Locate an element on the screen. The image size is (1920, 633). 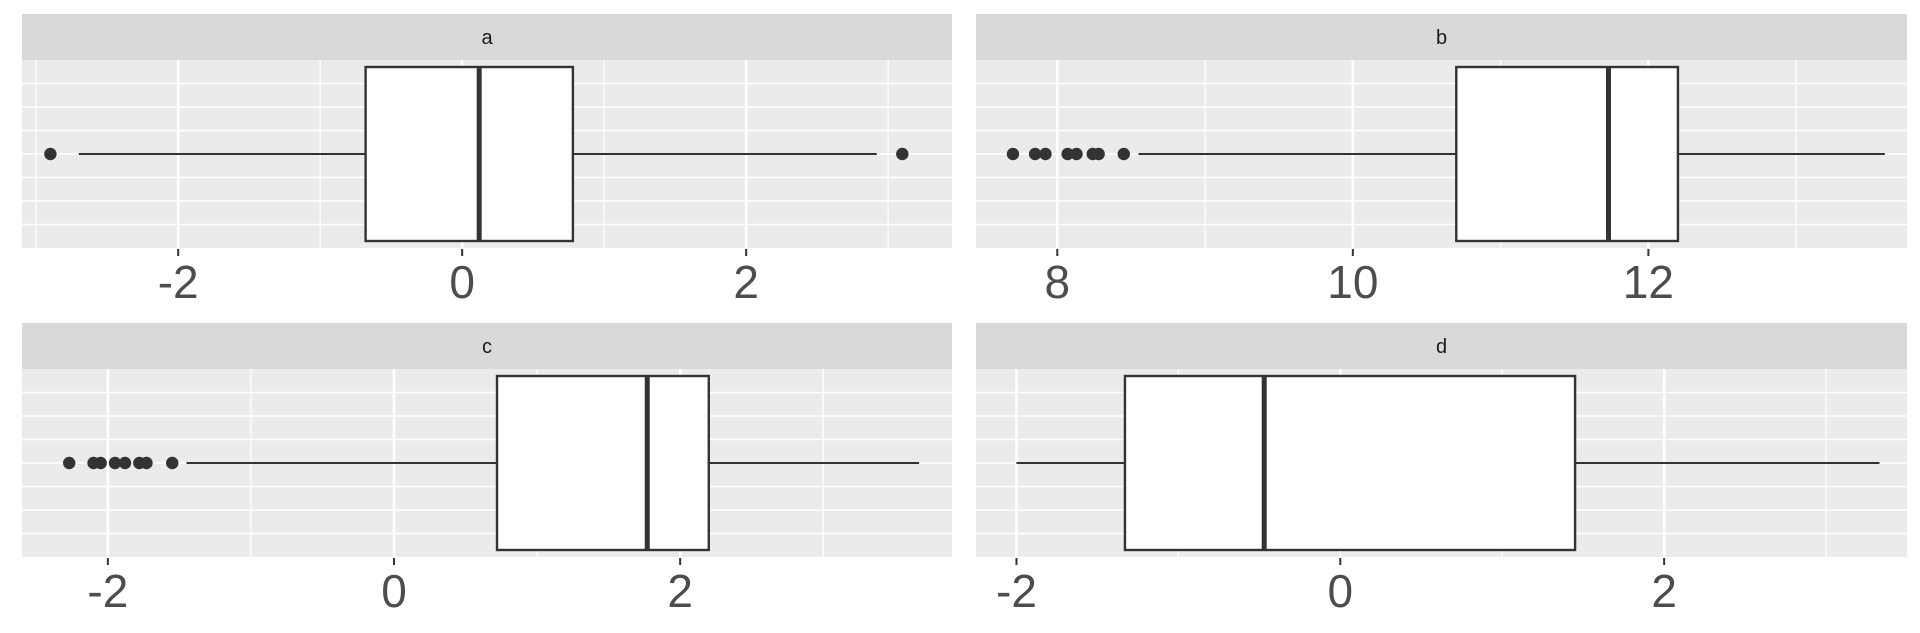
x-tick-label: 8 is located at coordinates (1057, 282).